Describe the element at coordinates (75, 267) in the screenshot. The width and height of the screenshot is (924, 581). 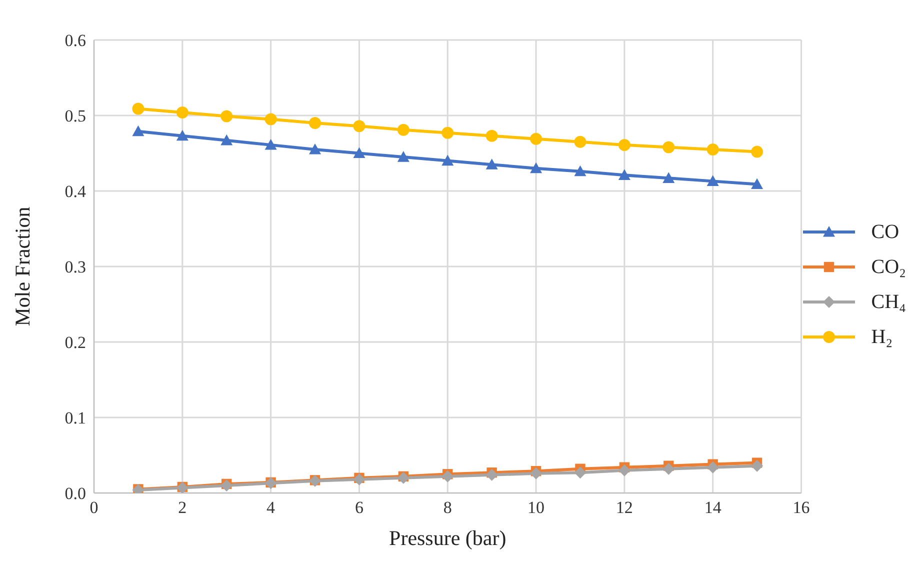
I see `y-tick-label: 0.3` at that location.